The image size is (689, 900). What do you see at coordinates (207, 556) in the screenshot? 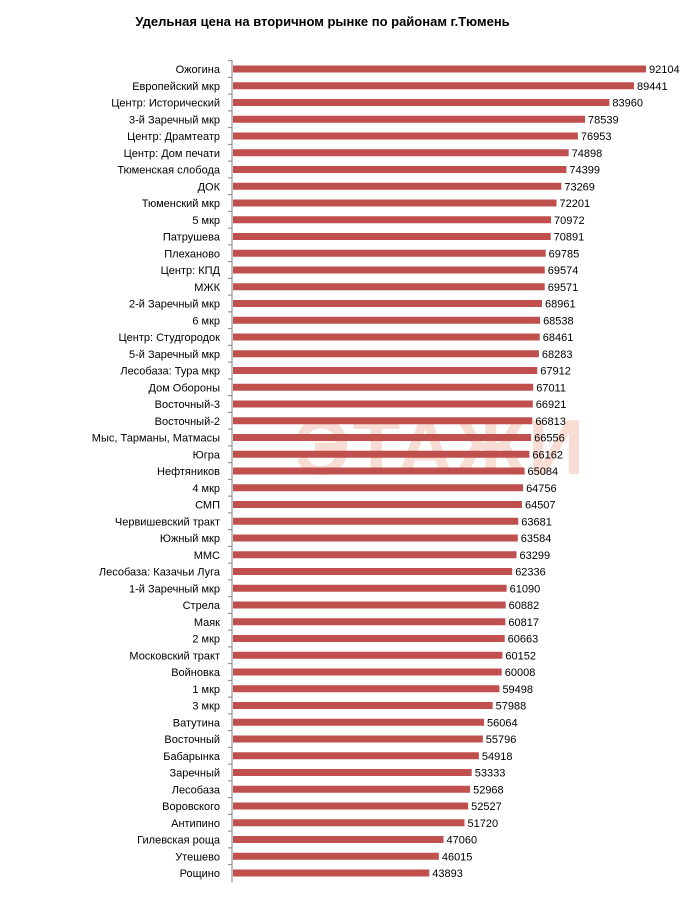
I see `category-label: ММС` at bounding box center [207, 556].